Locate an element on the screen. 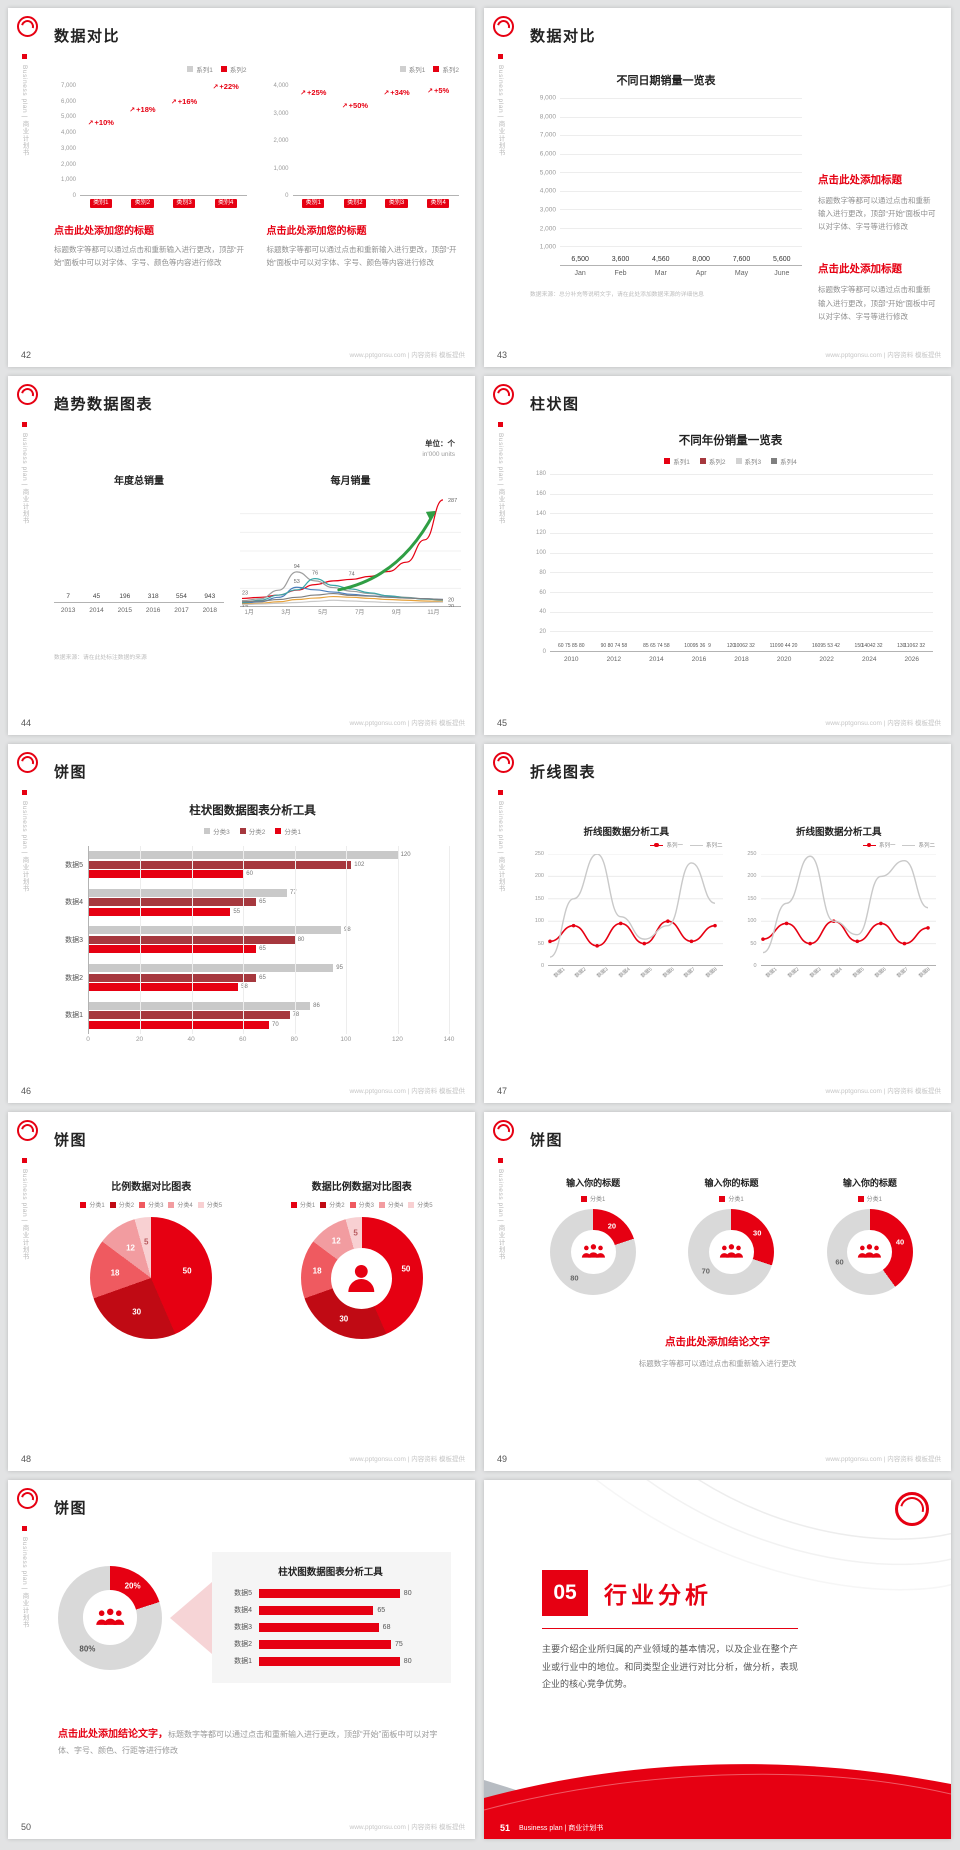 This screenshot has height=1850, width=960. slice-label: 20% is located at coordinates (132, 1586).